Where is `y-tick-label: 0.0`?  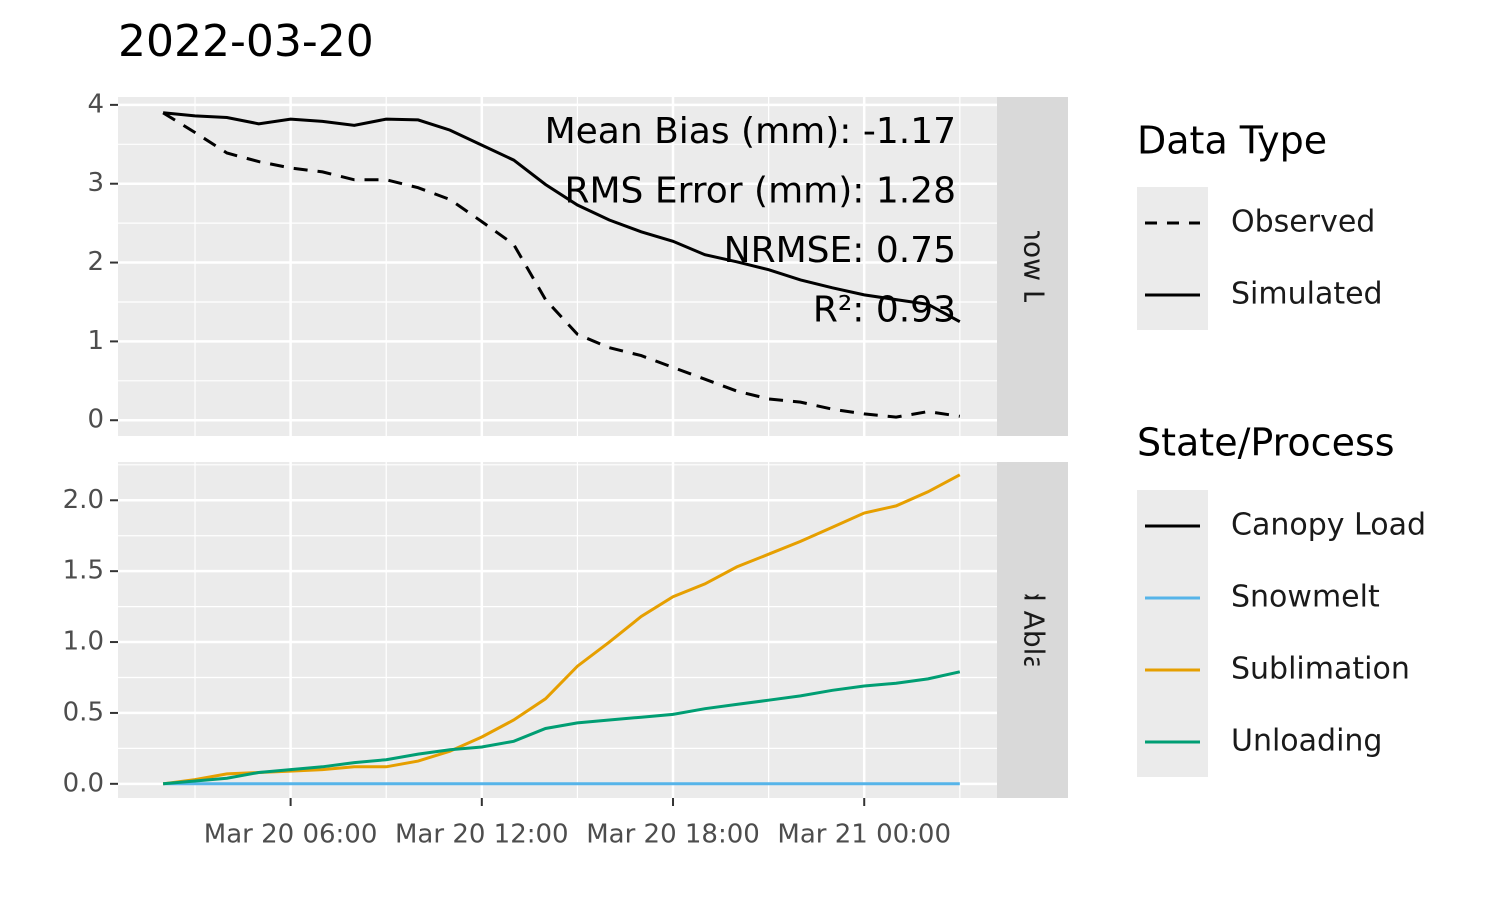 y-tick-label: 0.0 is located at coordinates (83, 783).